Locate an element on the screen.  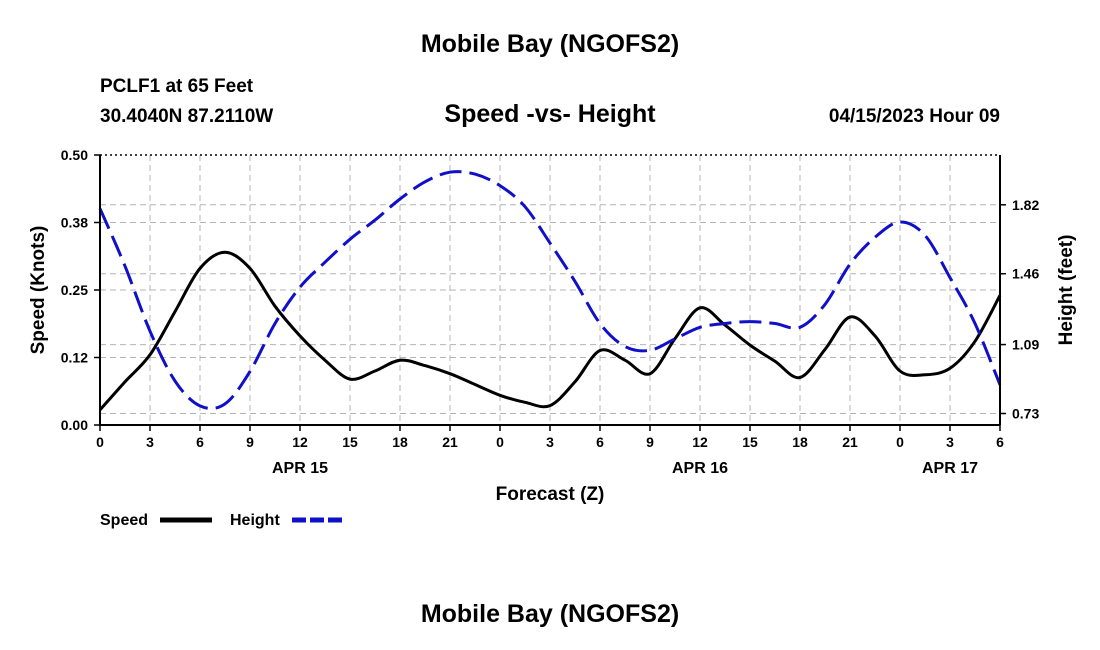
y-tick-label: 0.00 is located at coordinates (74, 425).